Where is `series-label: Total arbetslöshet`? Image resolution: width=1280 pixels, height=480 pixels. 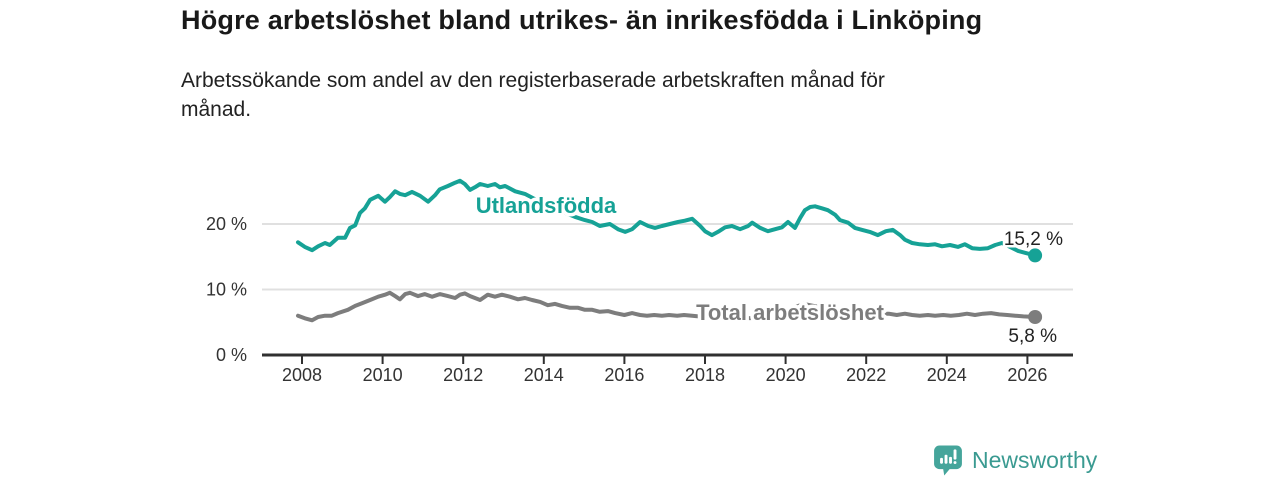
series-label: Total arbetslöshet is located at coordinates (790, 312).